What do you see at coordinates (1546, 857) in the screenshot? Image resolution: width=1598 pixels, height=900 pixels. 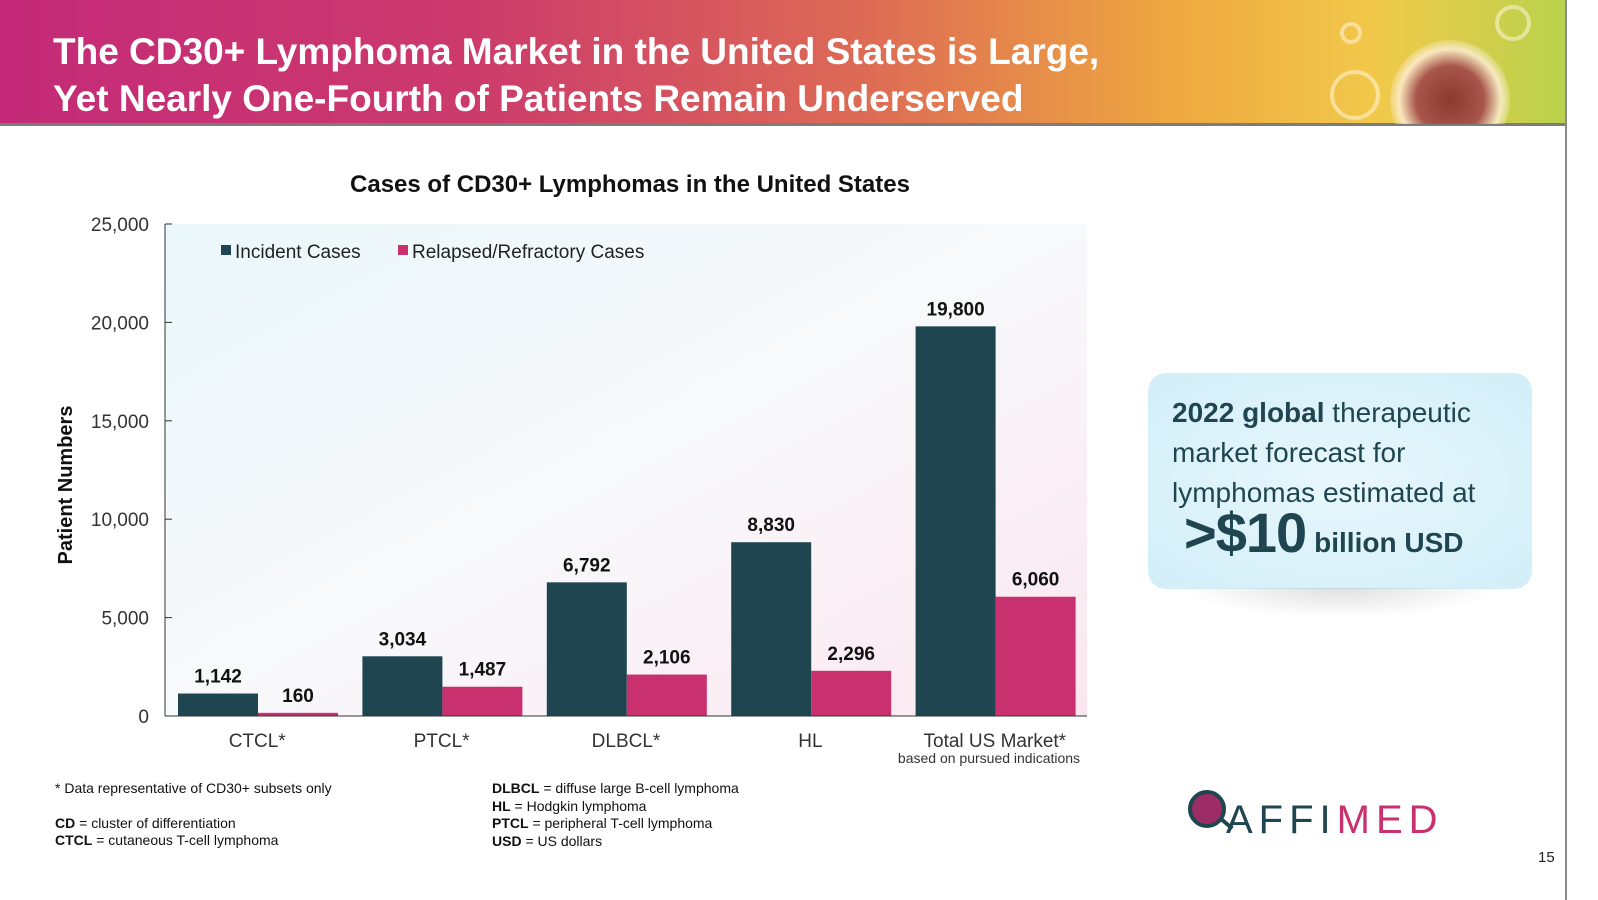 I see `page-number: 15` at bounding box center [1546, 857].